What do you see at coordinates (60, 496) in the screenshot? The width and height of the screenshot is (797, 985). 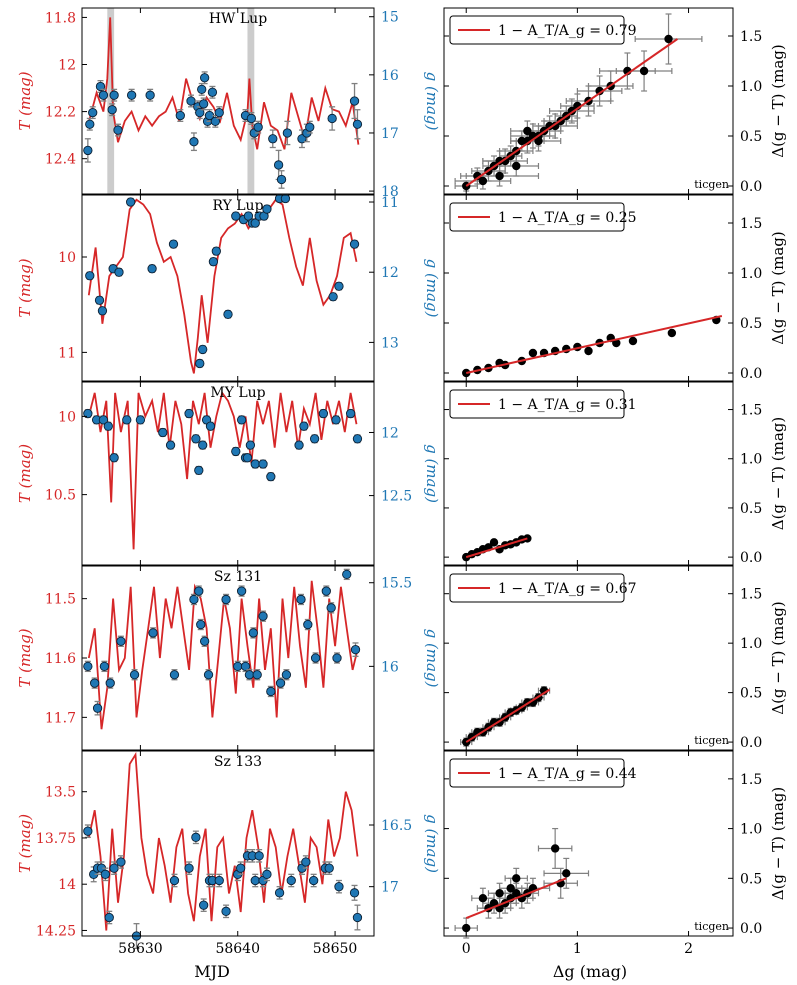 I see `left-tick-label: 10.5` at bounding box center [60, 496].